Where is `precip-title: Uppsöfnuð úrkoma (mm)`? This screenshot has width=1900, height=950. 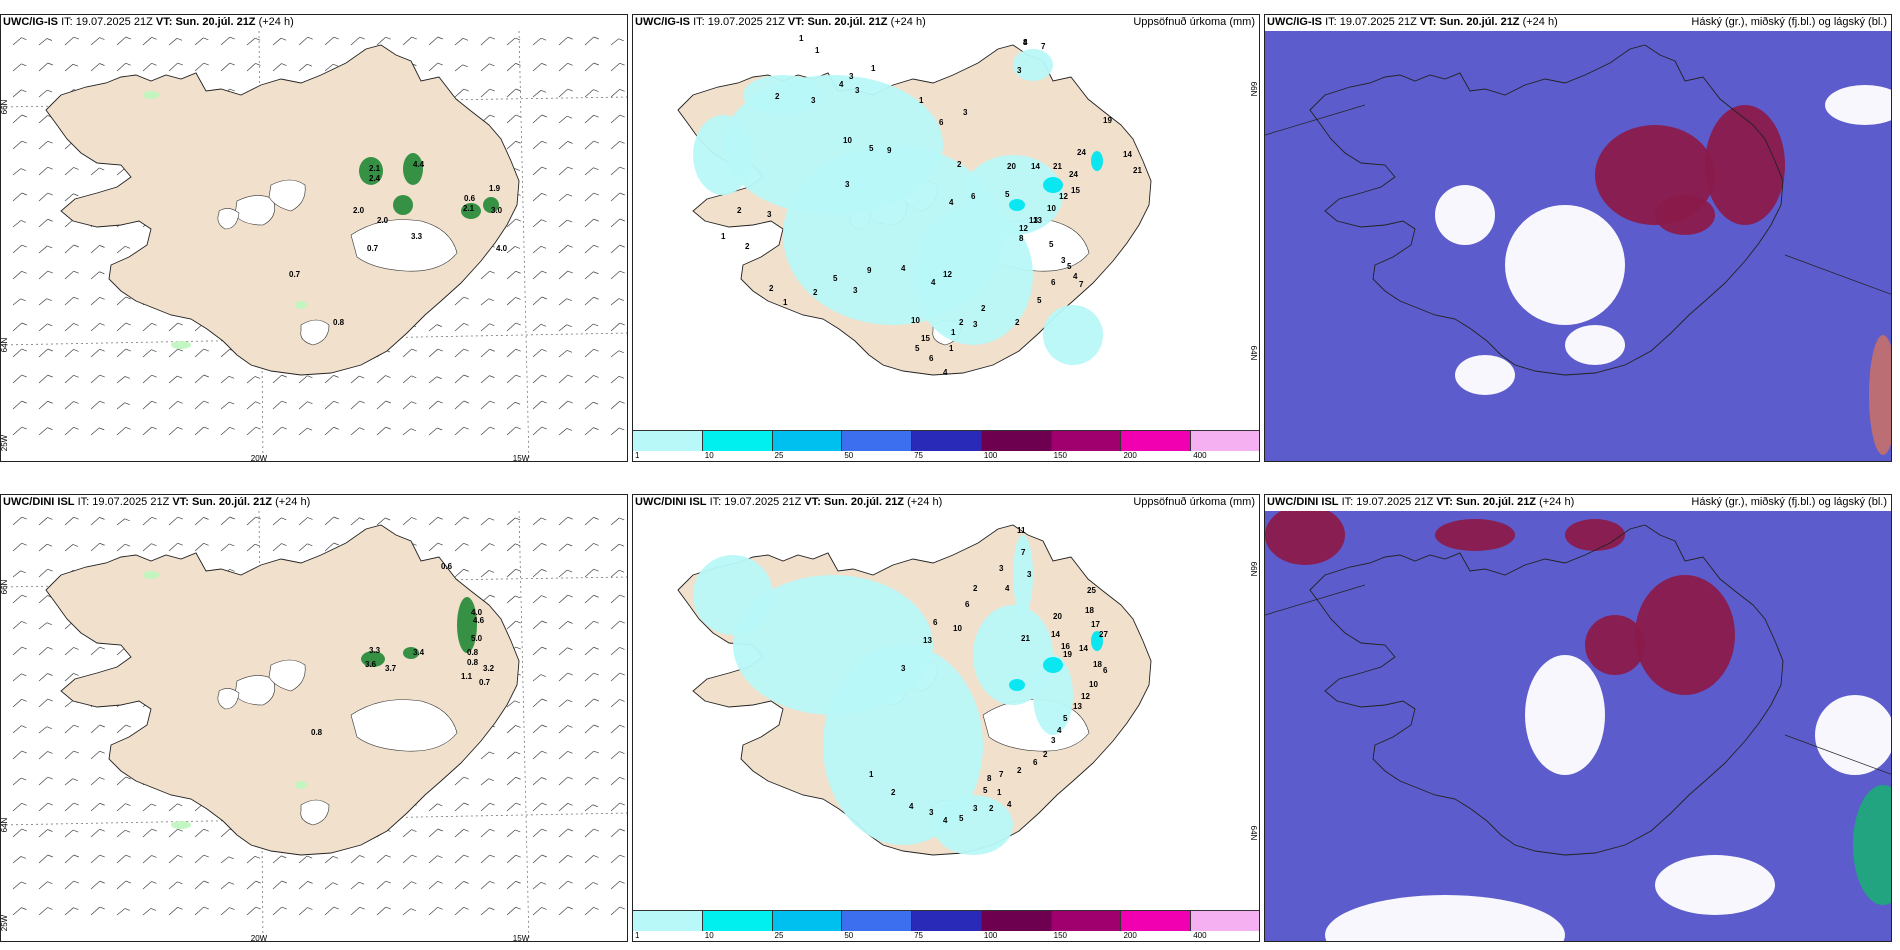
precip-title: Uppsöfnuð úrkoma (mm) is located at coordinates (1194, 502).